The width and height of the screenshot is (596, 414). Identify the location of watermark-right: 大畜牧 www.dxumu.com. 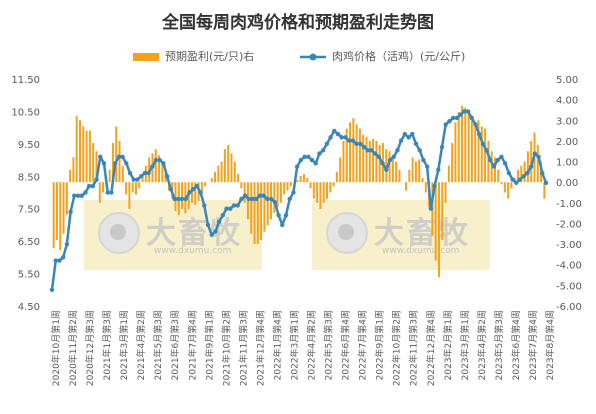
(401, 235).